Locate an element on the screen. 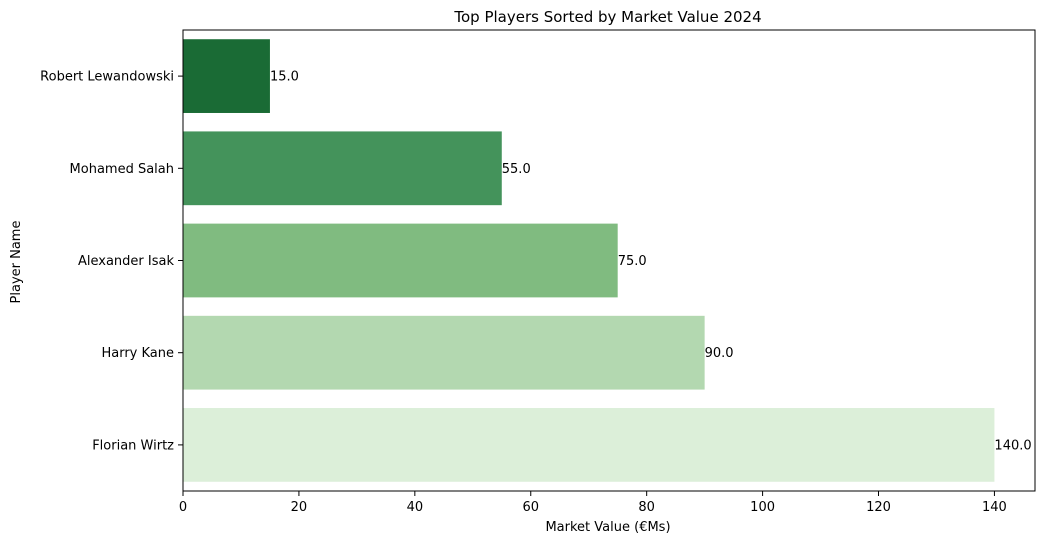 The height and width of the screenshot is (545, 1045). x-tick-label: 20 is located at coordinates (299, 507).